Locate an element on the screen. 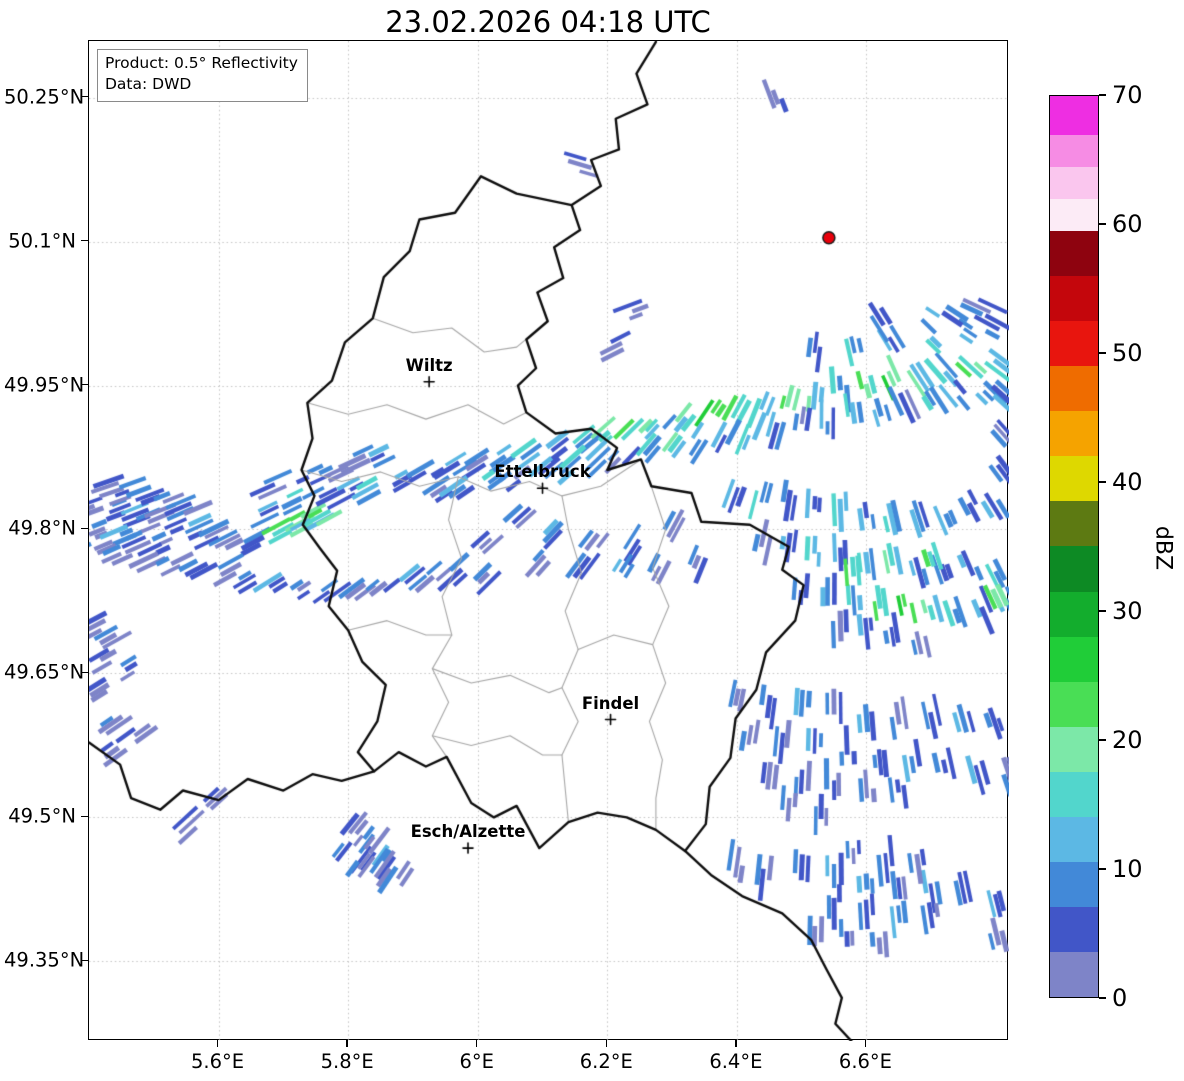 Image resolution: width=1184 pixels, height=1081 pixels. lat-tick-label: 50.25°N is located at coordinates (44, 97).